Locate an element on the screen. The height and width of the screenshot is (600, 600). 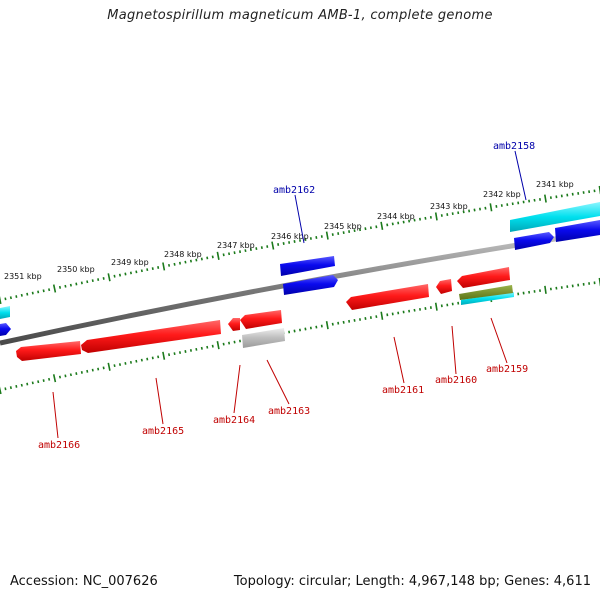
gene-amb2158-blue-a is located at coordinates (534, 241).